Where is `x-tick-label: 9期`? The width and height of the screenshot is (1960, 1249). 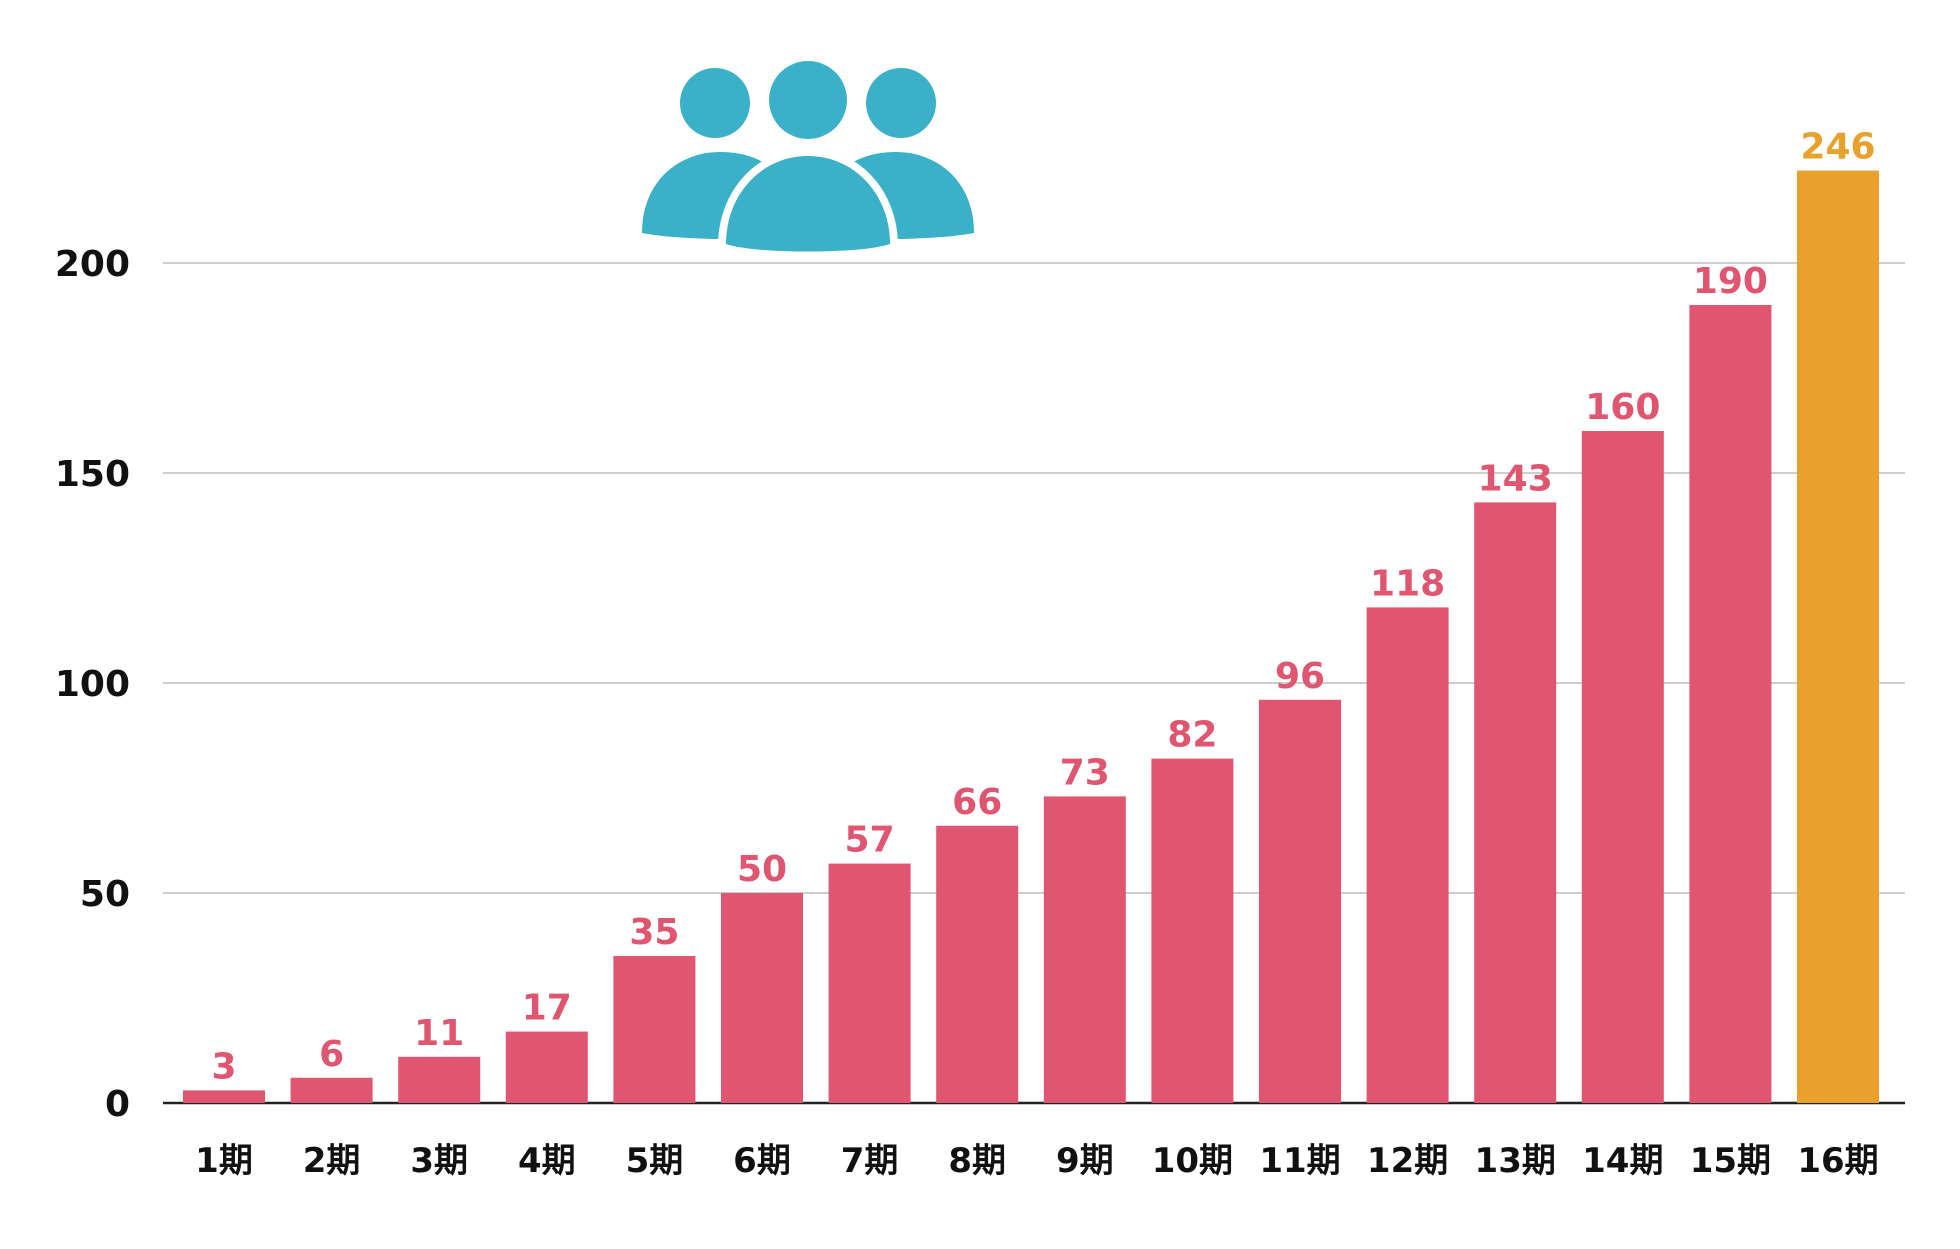
x-tick-label: 9期 is located at coordinates (1085, 1161).